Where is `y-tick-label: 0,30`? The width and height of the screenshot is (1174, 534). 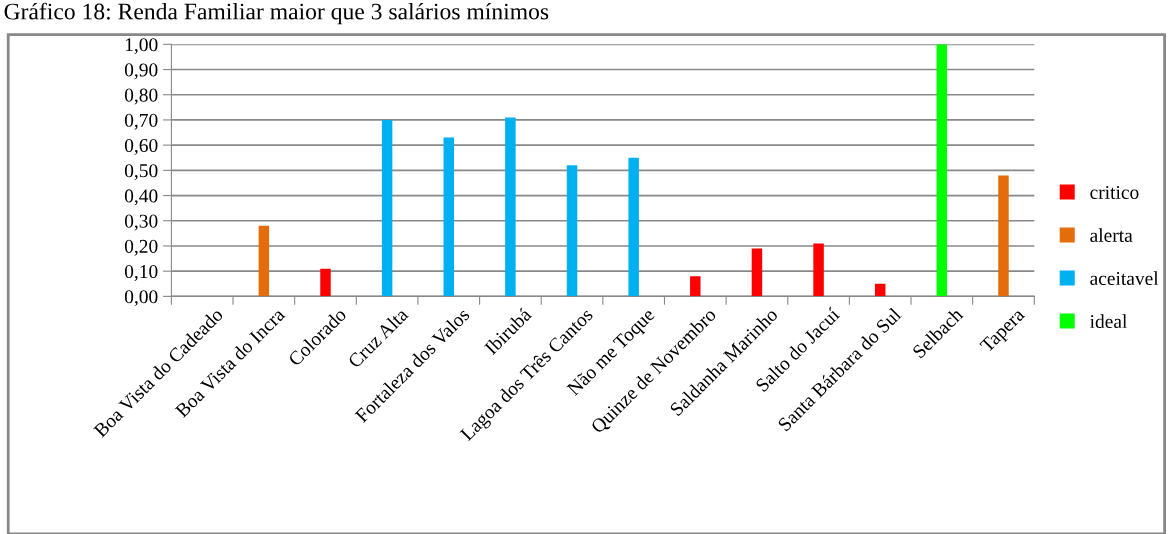
y-tick-label: 0,30 is located at coordinates (141, 222).